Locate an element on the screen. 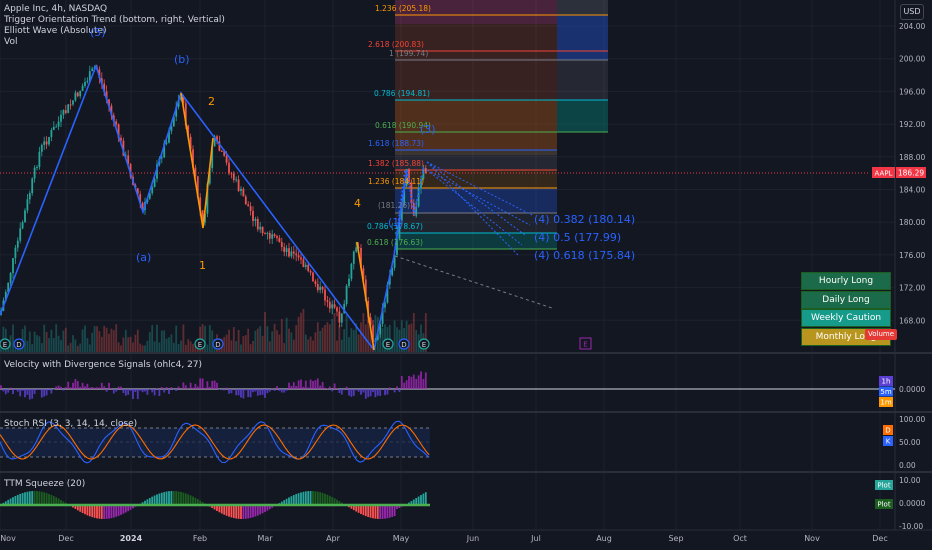 This screenshot has width=932, height=550. event-marker-label: E is located at coordinates (200, 345).